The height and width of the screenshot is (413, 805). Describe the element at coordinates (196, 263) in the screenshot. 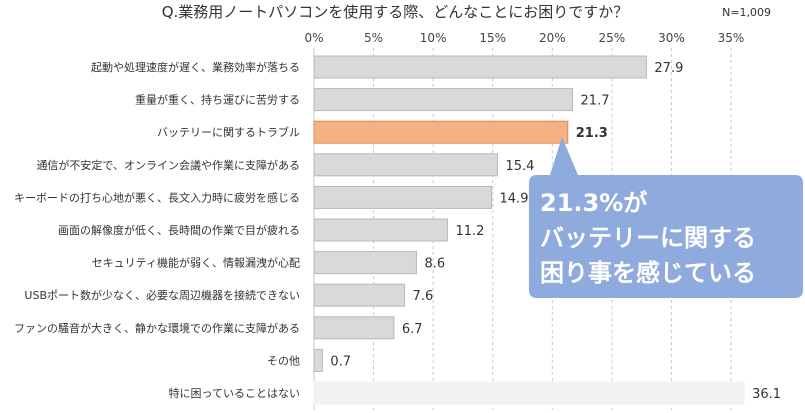

I see `category-label: セキュリティ機能が弱く、情報漏洩が心配` at that location.